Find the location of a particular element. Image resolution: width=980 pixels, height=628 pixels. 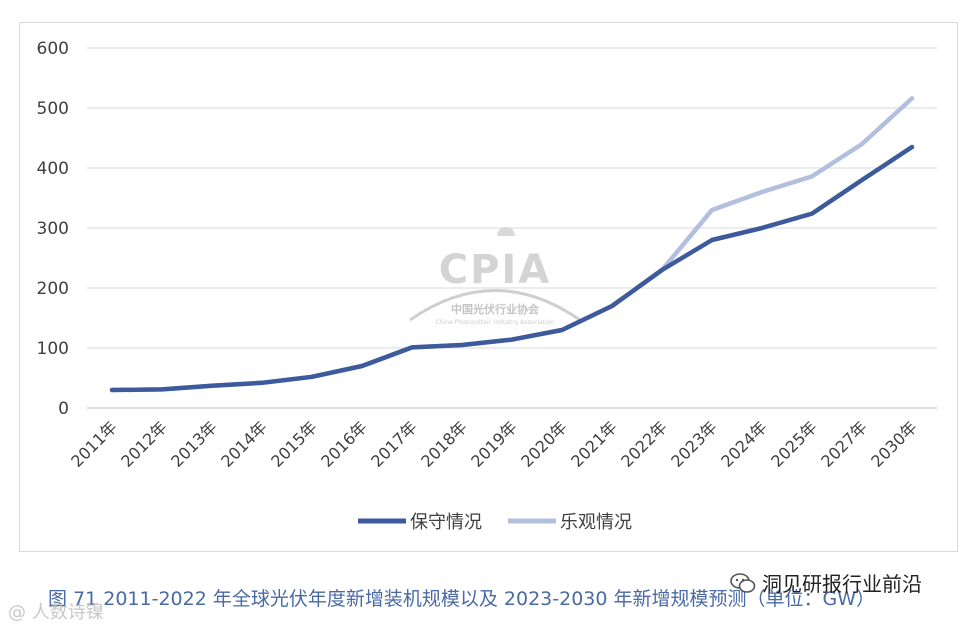

x-tick-label: 2019年 is located at coordinates (494, 444).